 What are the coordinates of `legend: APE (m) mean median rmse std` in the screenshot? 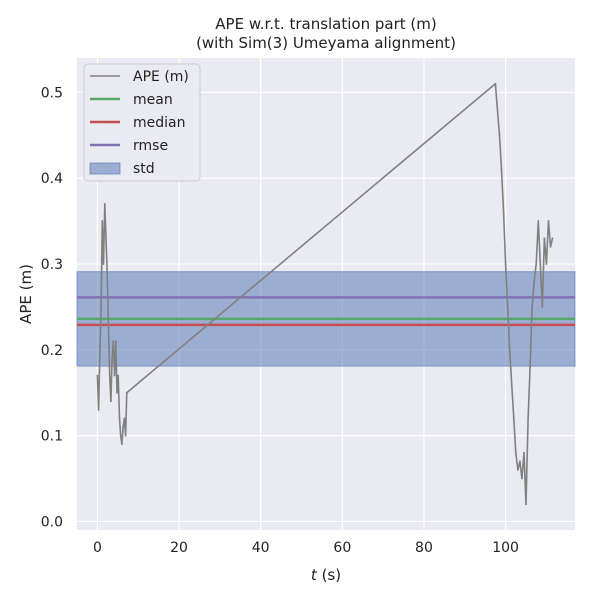 It's located at (142, 122).